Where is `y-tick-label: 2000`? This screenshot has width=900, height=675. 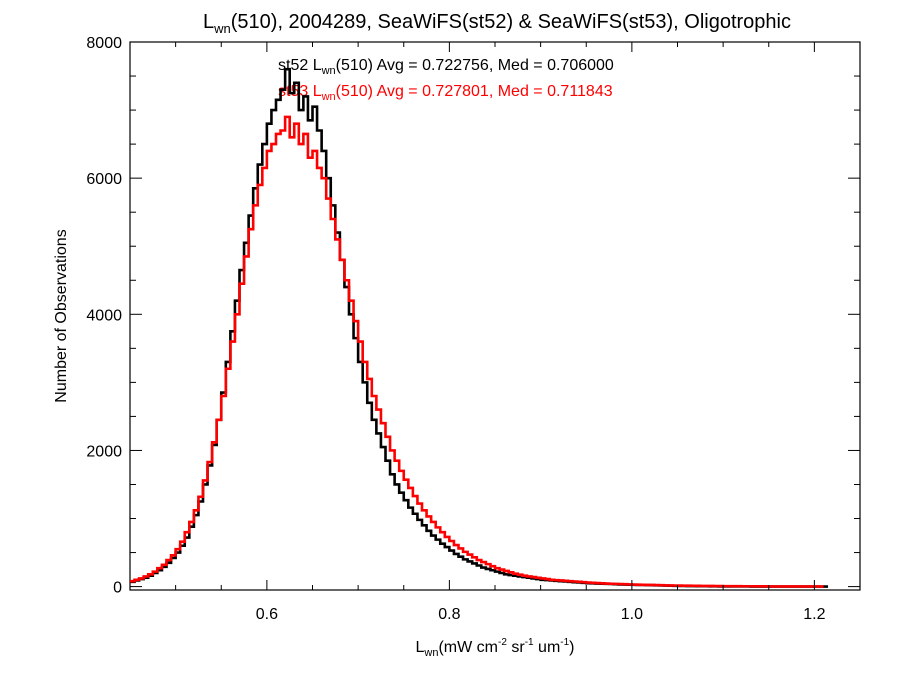 y-tick-label: 2000 is located at coordinates (104, 451).